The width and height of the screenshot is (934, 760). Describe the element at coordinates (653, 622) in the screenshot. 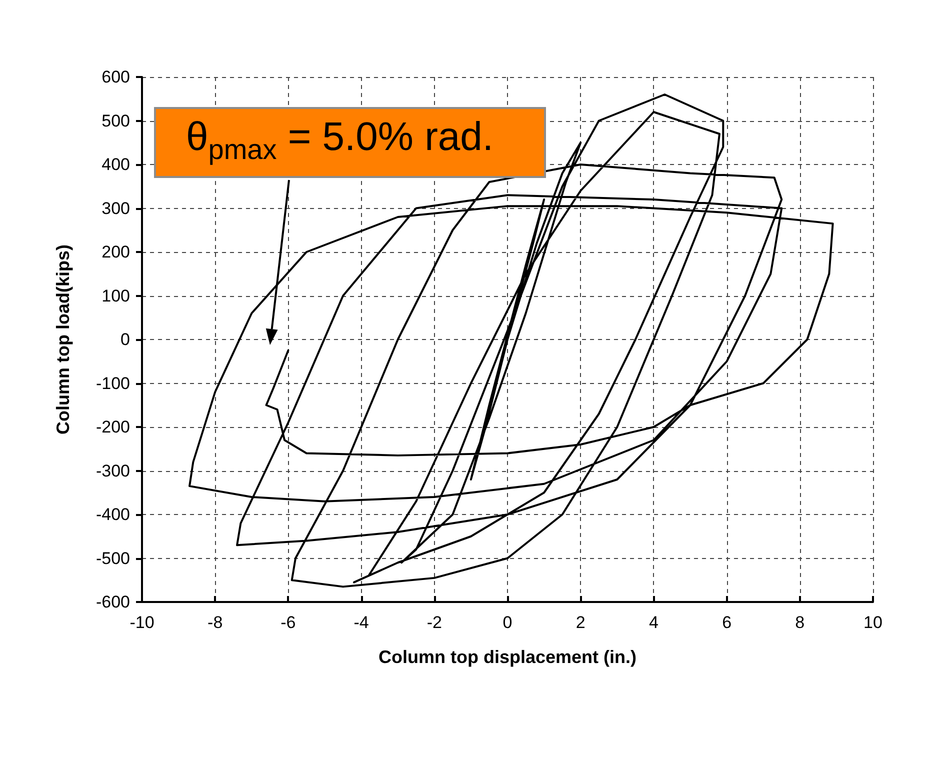

I see `x-tick-label: 4` at that location.